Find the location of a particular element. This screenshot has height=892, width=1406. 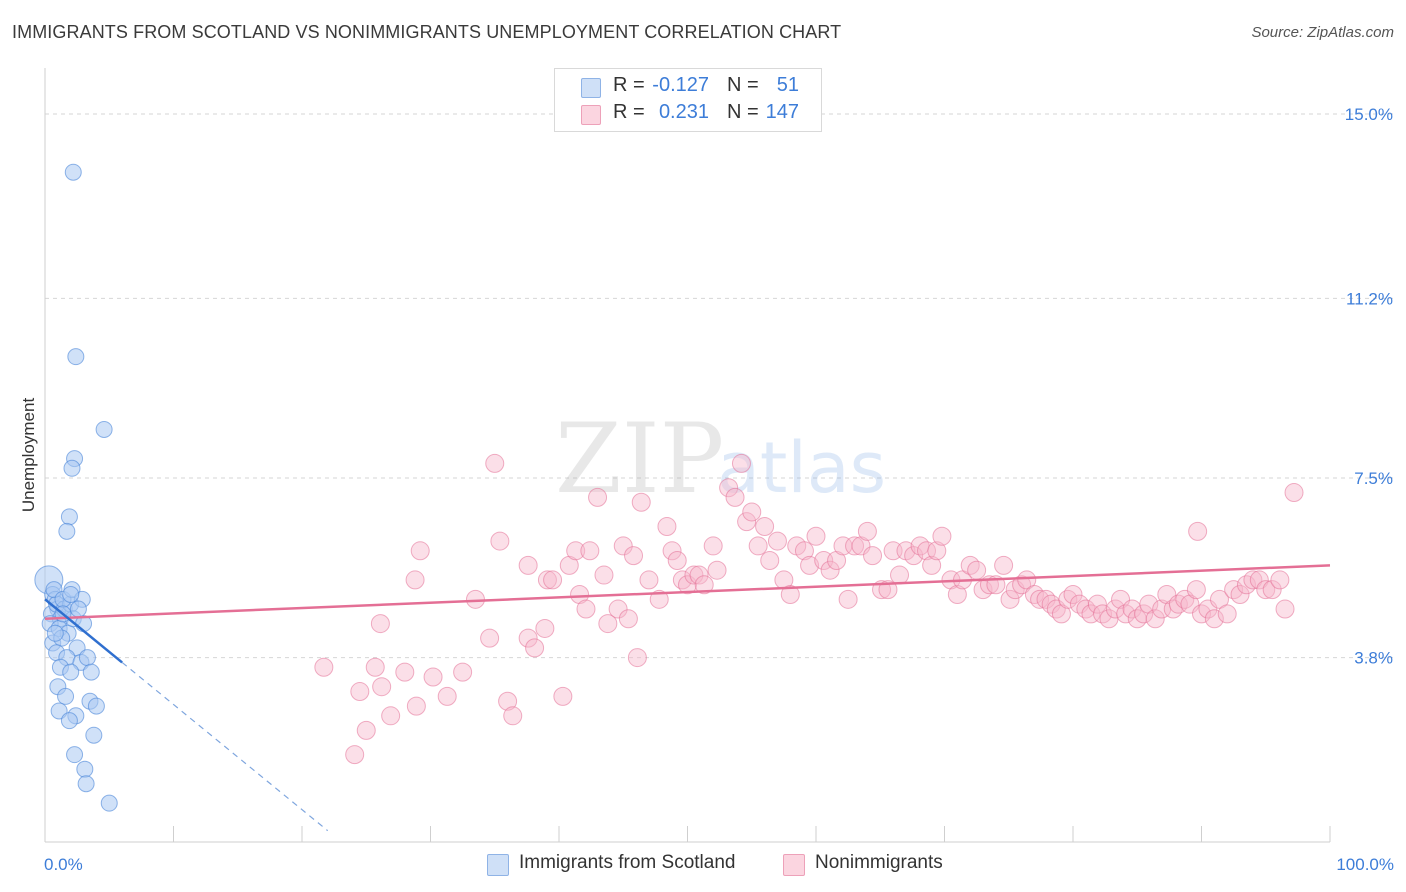

stats-legend: R = -0.127 N = 51 R = 0.231 N = 147 is located at coordinates (688, 100).